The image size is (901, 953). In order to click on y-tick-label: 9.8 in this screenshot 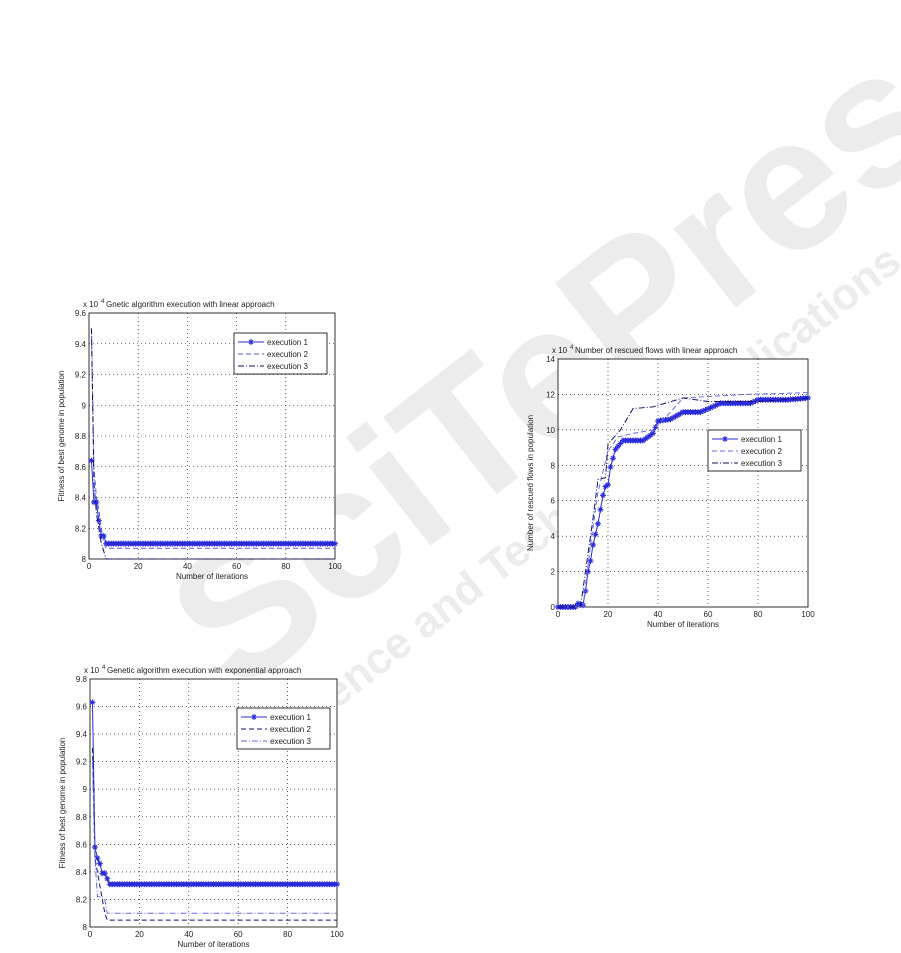, I will do `click(82, 679)`.